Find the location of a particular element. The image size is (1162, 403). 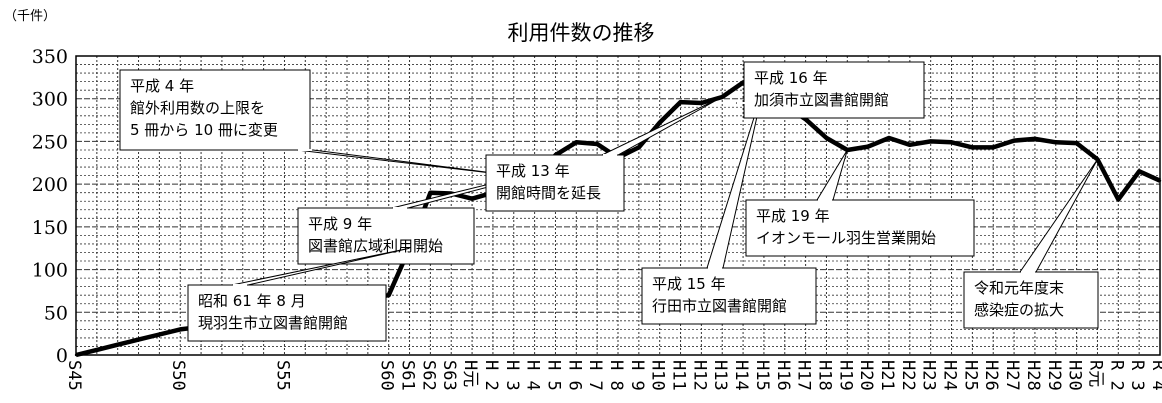

annotation-text: 昭和 61 年 8 月 is located at coordinates (252, 301).